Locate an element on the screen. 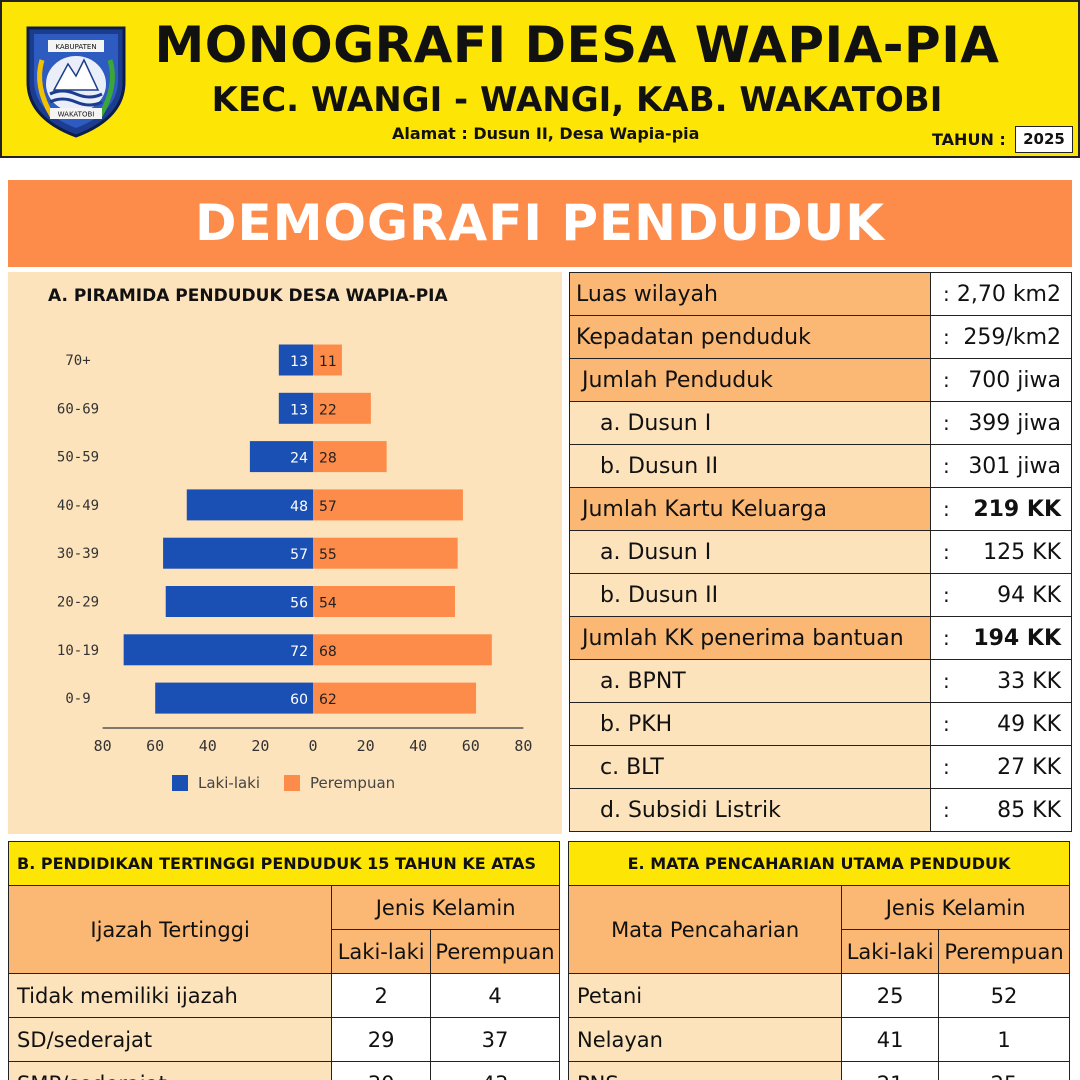 The width and height of the screenshot is (1080, 1080). stats-value: 399 jiwa is located at coordinates (1014, 423).